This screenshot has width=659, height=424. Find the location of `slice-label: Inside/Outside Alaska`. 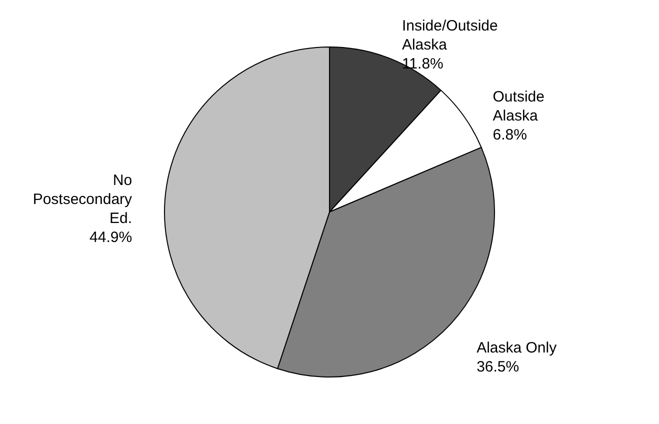

slice-label: Inside/Outside Alaska is located at coordinates (450, 36).